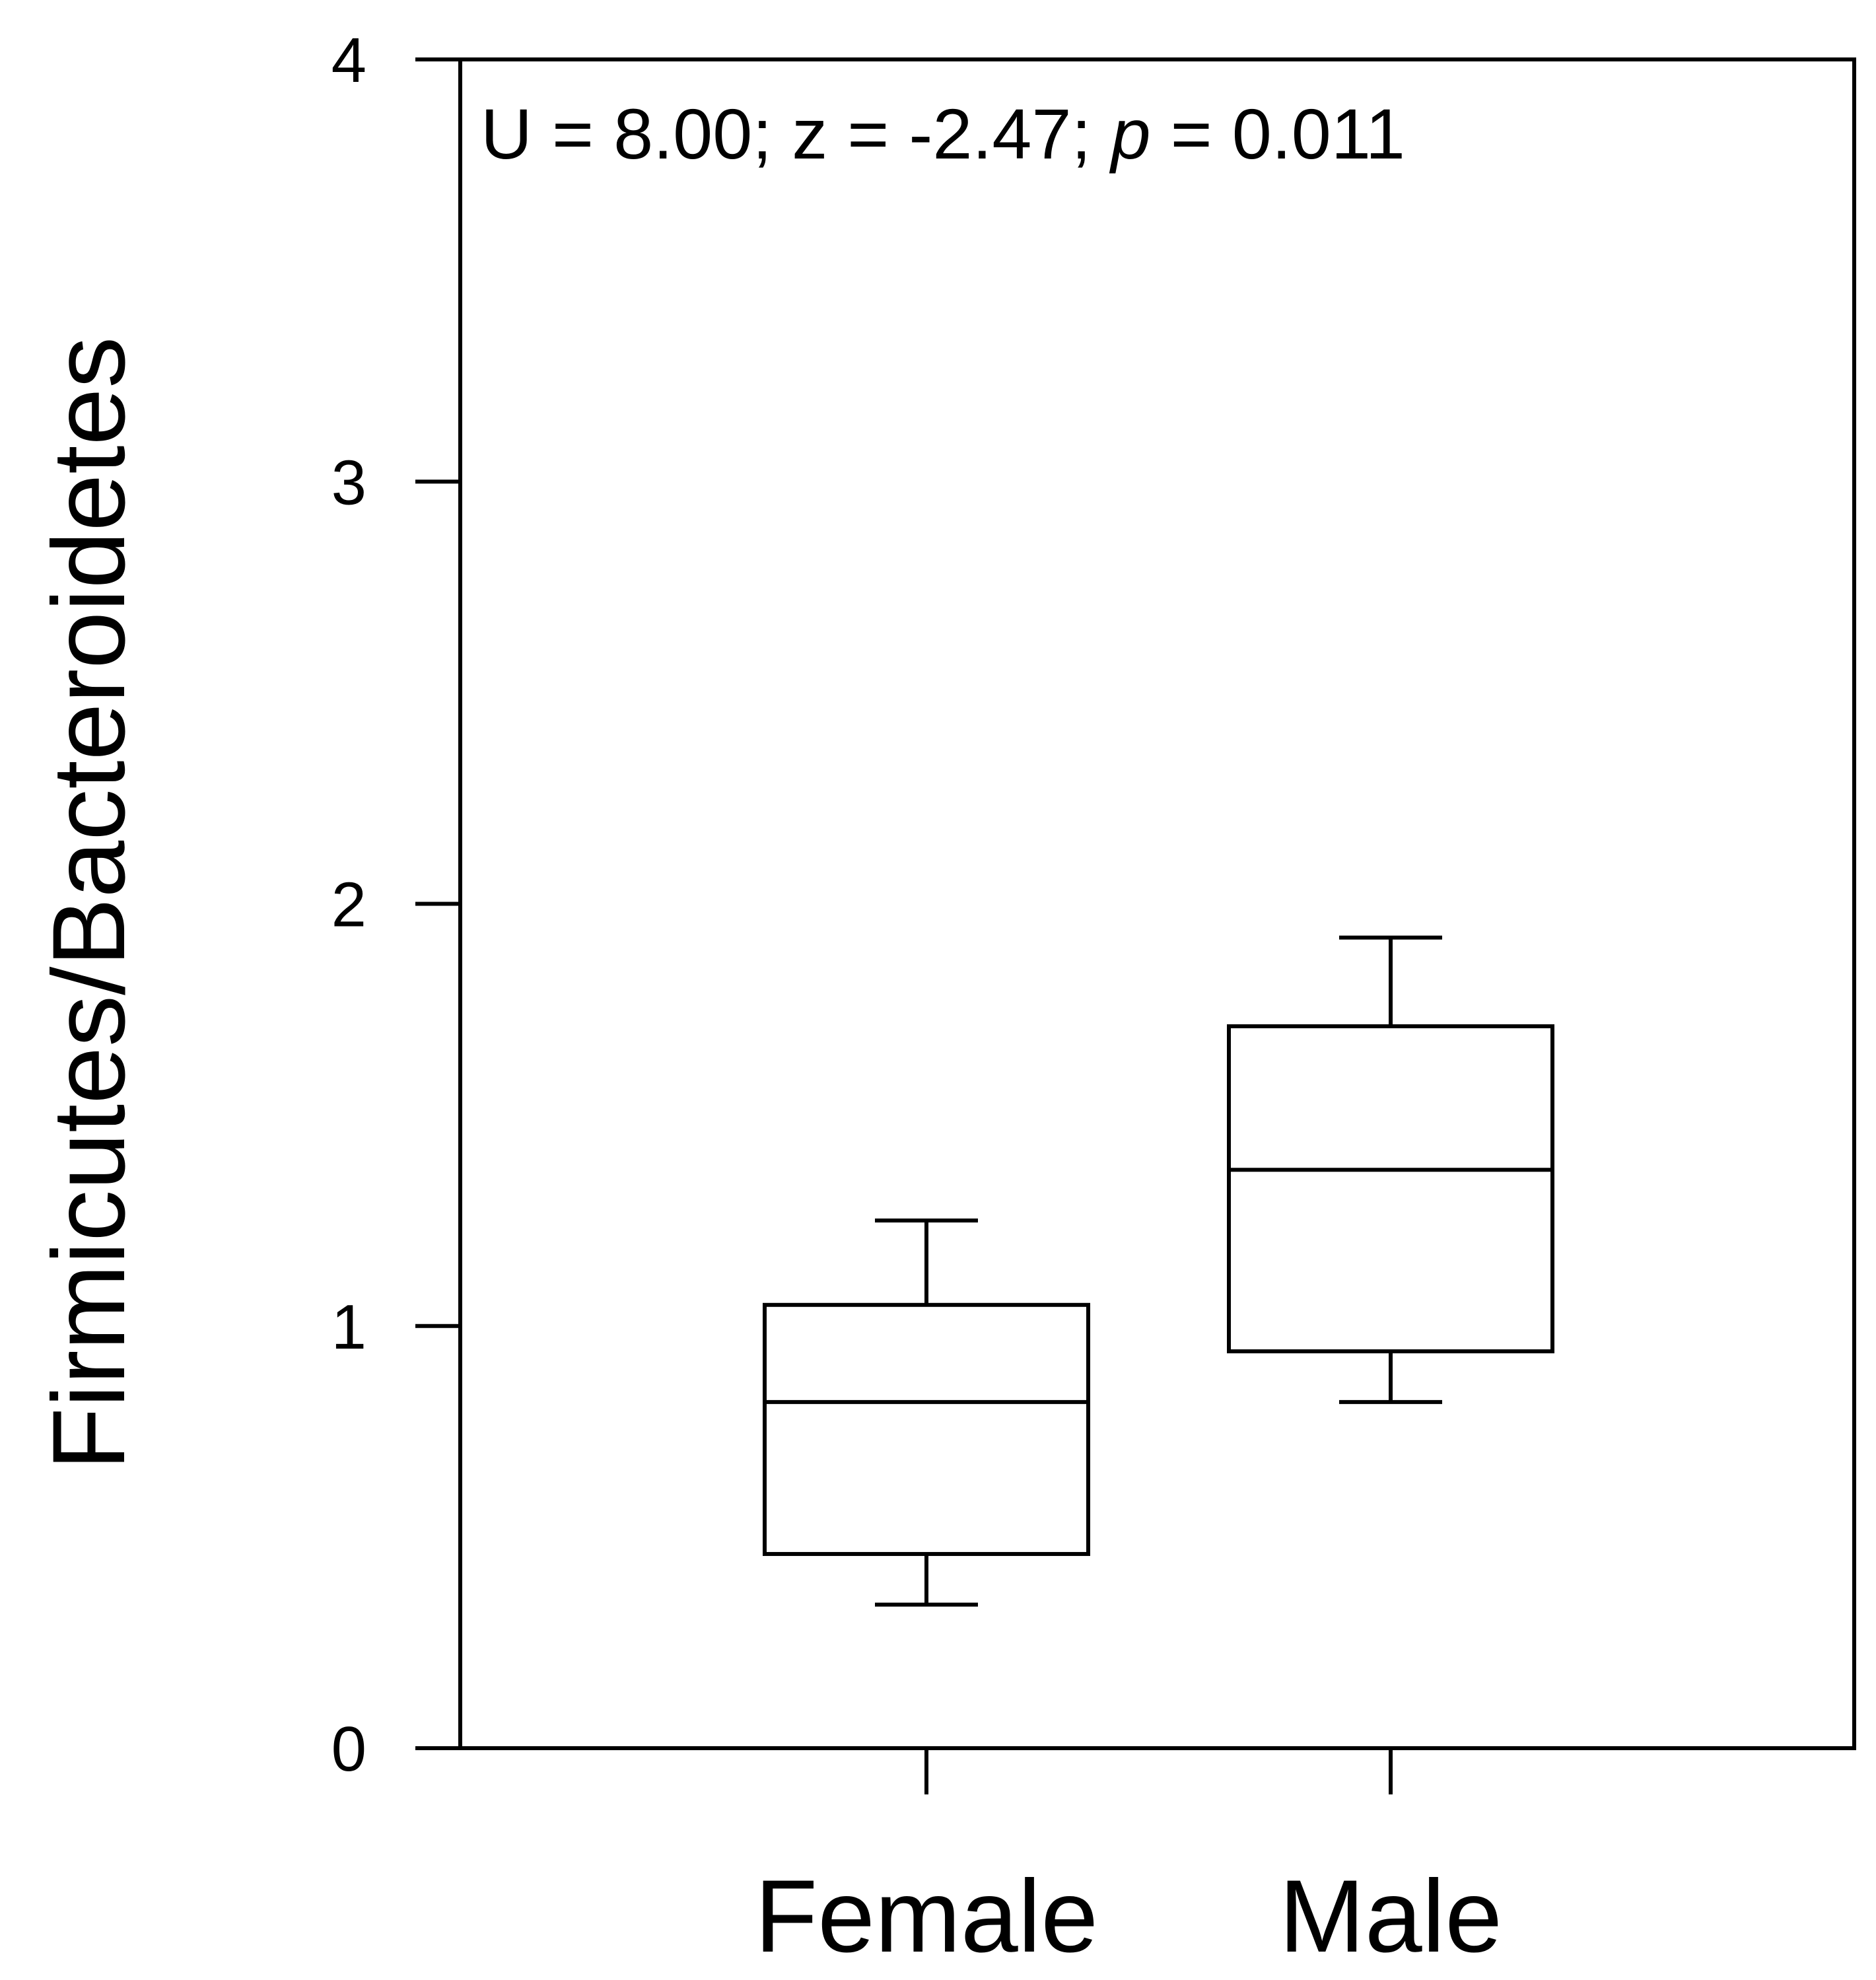  Describe the element at coordinates (89, 904) in the screenshot. I see `y-axis-title: Firmicutes/Bacteroidetes` at that location.